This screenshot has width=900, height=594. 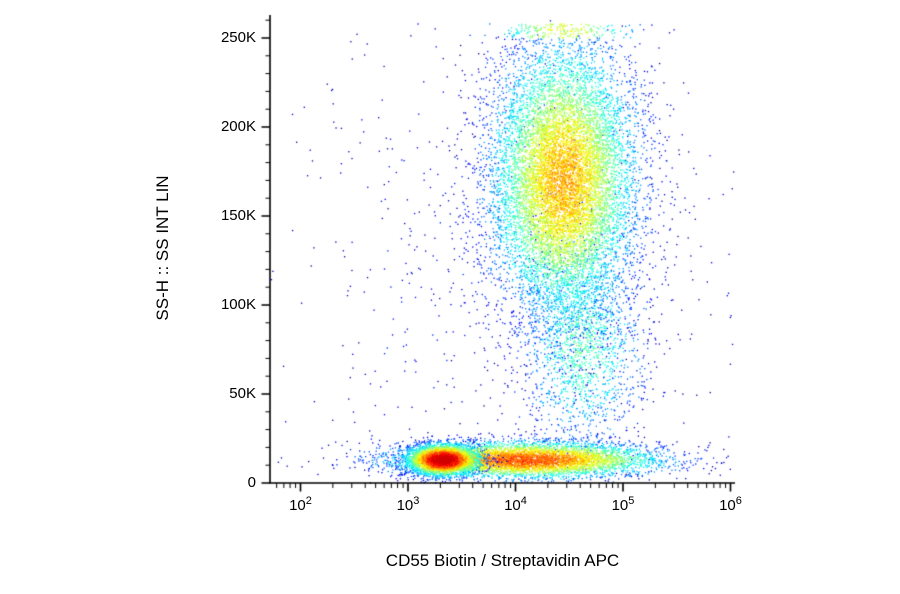 I want to click on x-tick-label: 10³, so click(x=408, y=504).